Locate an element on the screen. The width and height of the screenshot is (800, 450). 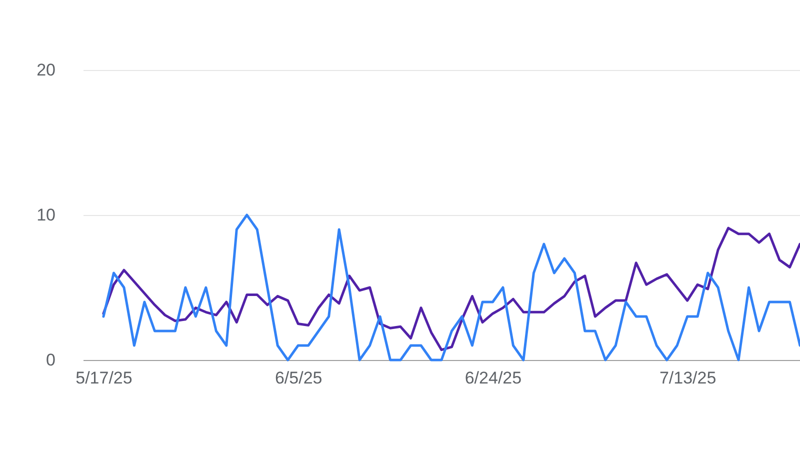
y-tick-label: 20 is located at coordinates (46, 70).